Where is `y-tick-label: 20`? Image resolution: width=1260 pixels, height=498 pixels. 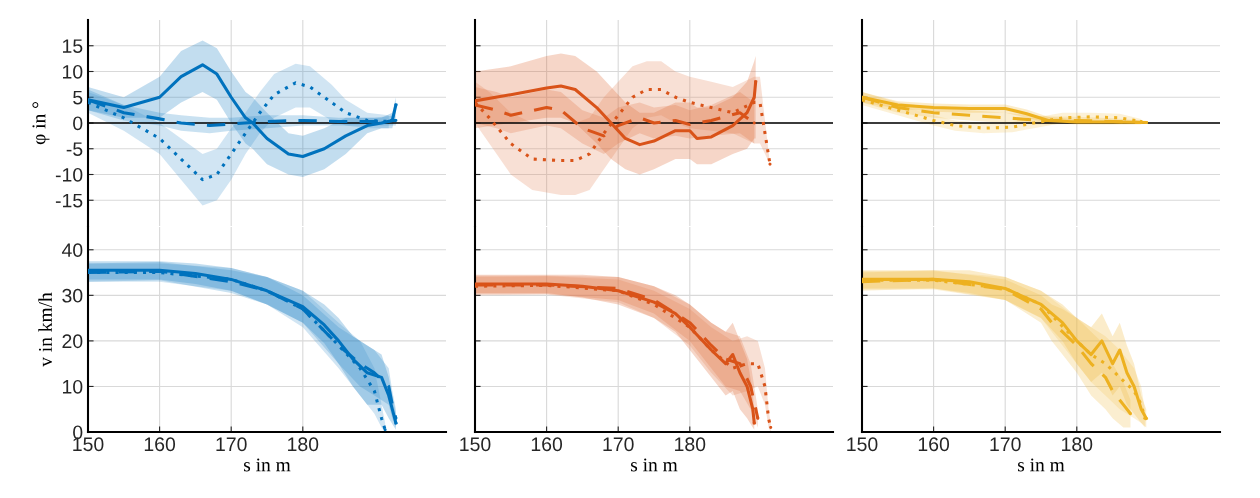 y-tick-label: 20 is located at coordinates (72, 341).